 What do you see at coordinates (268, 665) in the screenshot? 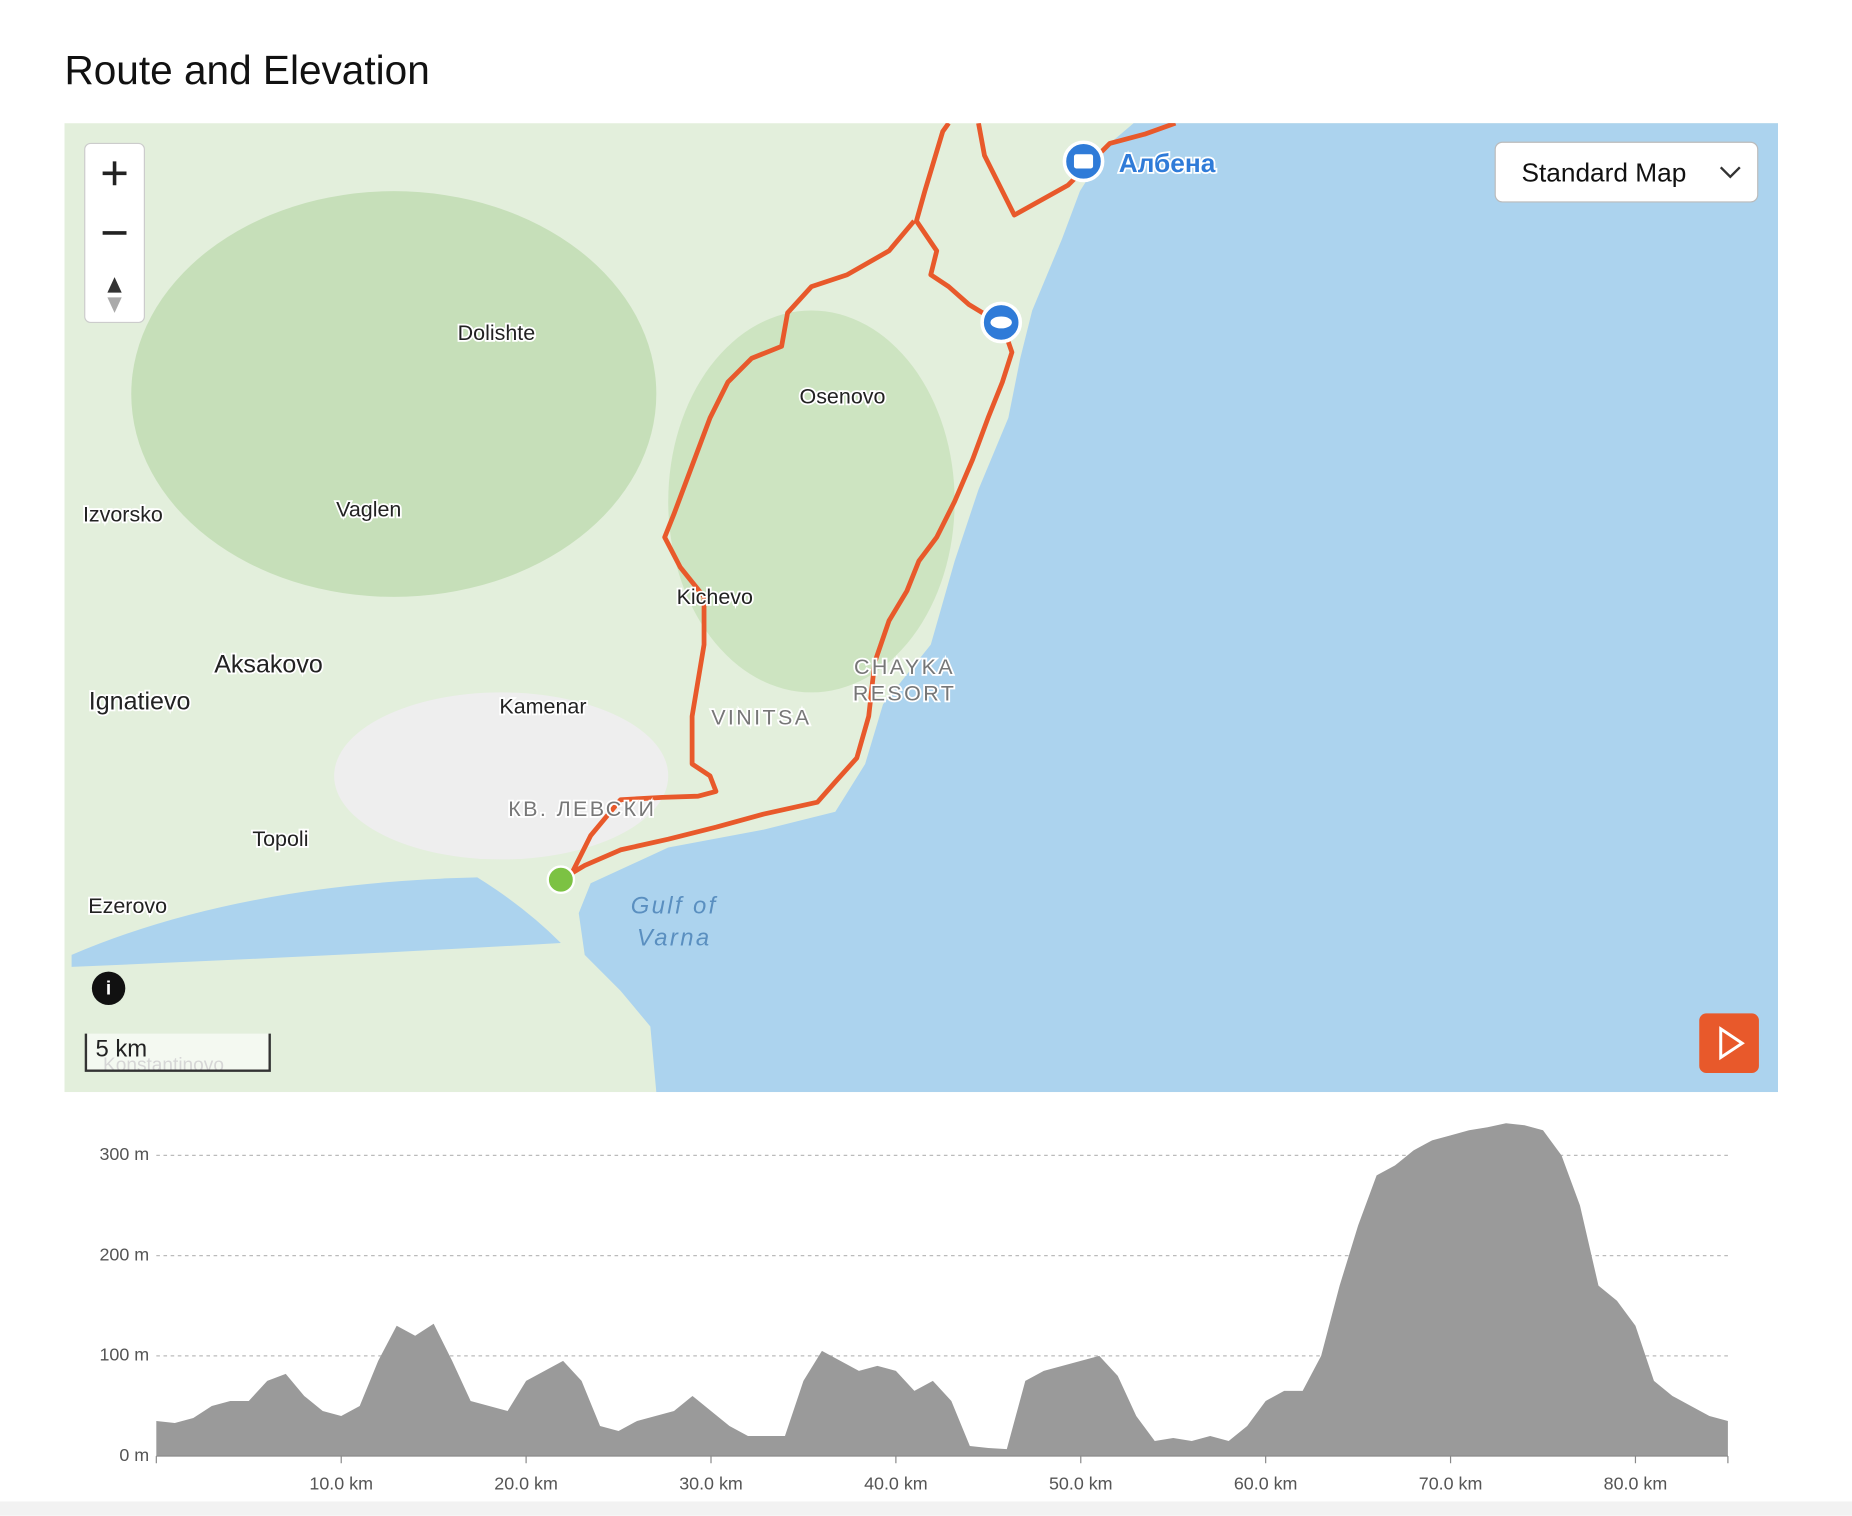
I see `place-label: Aksakovo` at bounding box center [268, 665].